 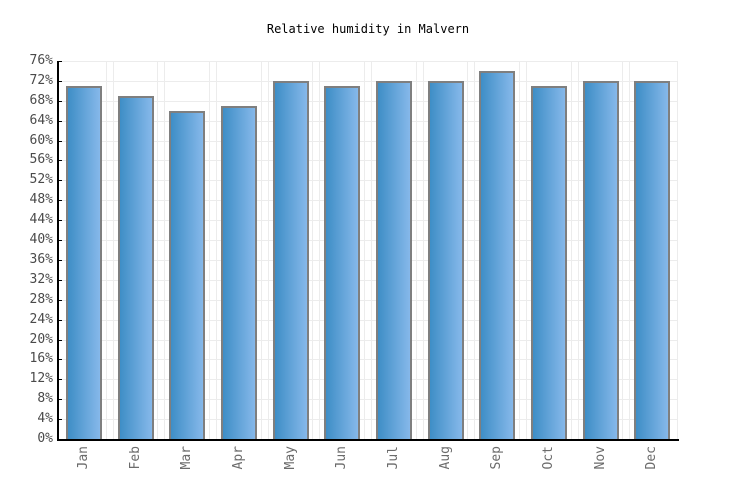 I want to click on y-tick-label: 28%, so click(x=41, y=299).